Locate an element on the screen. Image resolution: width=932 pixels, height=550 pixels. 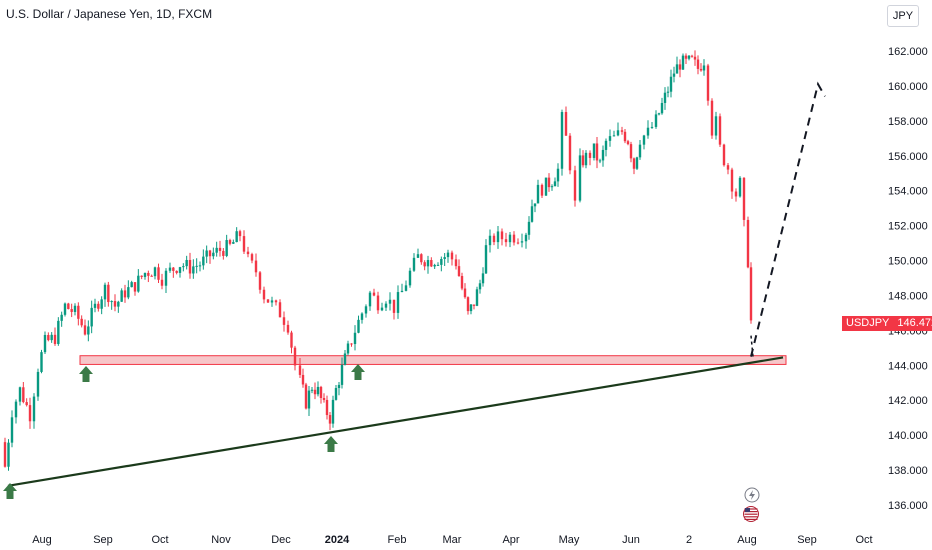
x-tick-label: Oct is located at coordinates (159, 540).